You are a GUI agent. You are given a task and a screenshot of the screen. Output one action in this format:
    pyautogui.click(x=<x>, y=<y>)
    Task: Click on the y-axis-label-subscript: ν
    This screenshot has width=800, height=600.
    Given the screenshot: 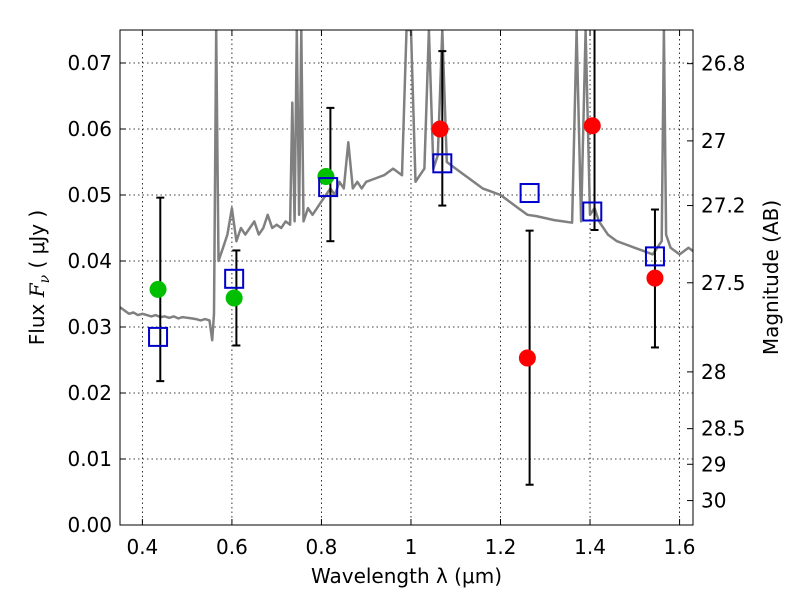 What is the action you would take?
    pyautogui.click(x=45, y=278)
    